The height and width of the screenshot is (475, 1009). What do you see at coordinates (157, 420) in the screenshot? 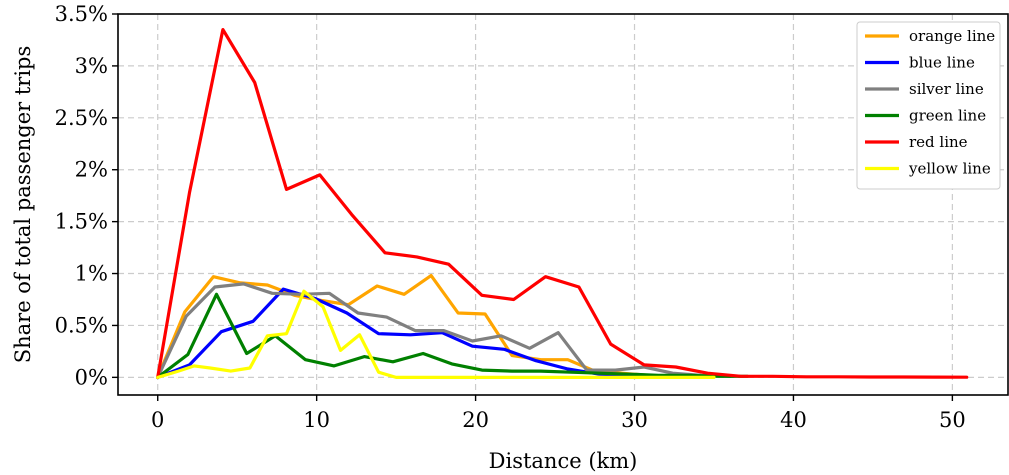
I see `x-tick-label: 0` at bounding box center [157, 420].